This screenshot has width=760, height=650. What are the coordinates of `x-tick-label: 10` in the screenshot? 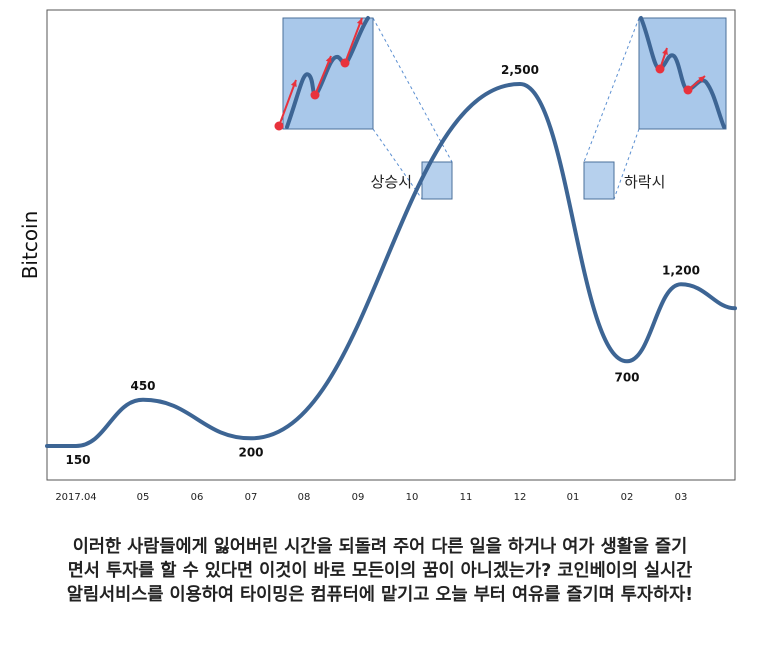 It's located at (412, 497).